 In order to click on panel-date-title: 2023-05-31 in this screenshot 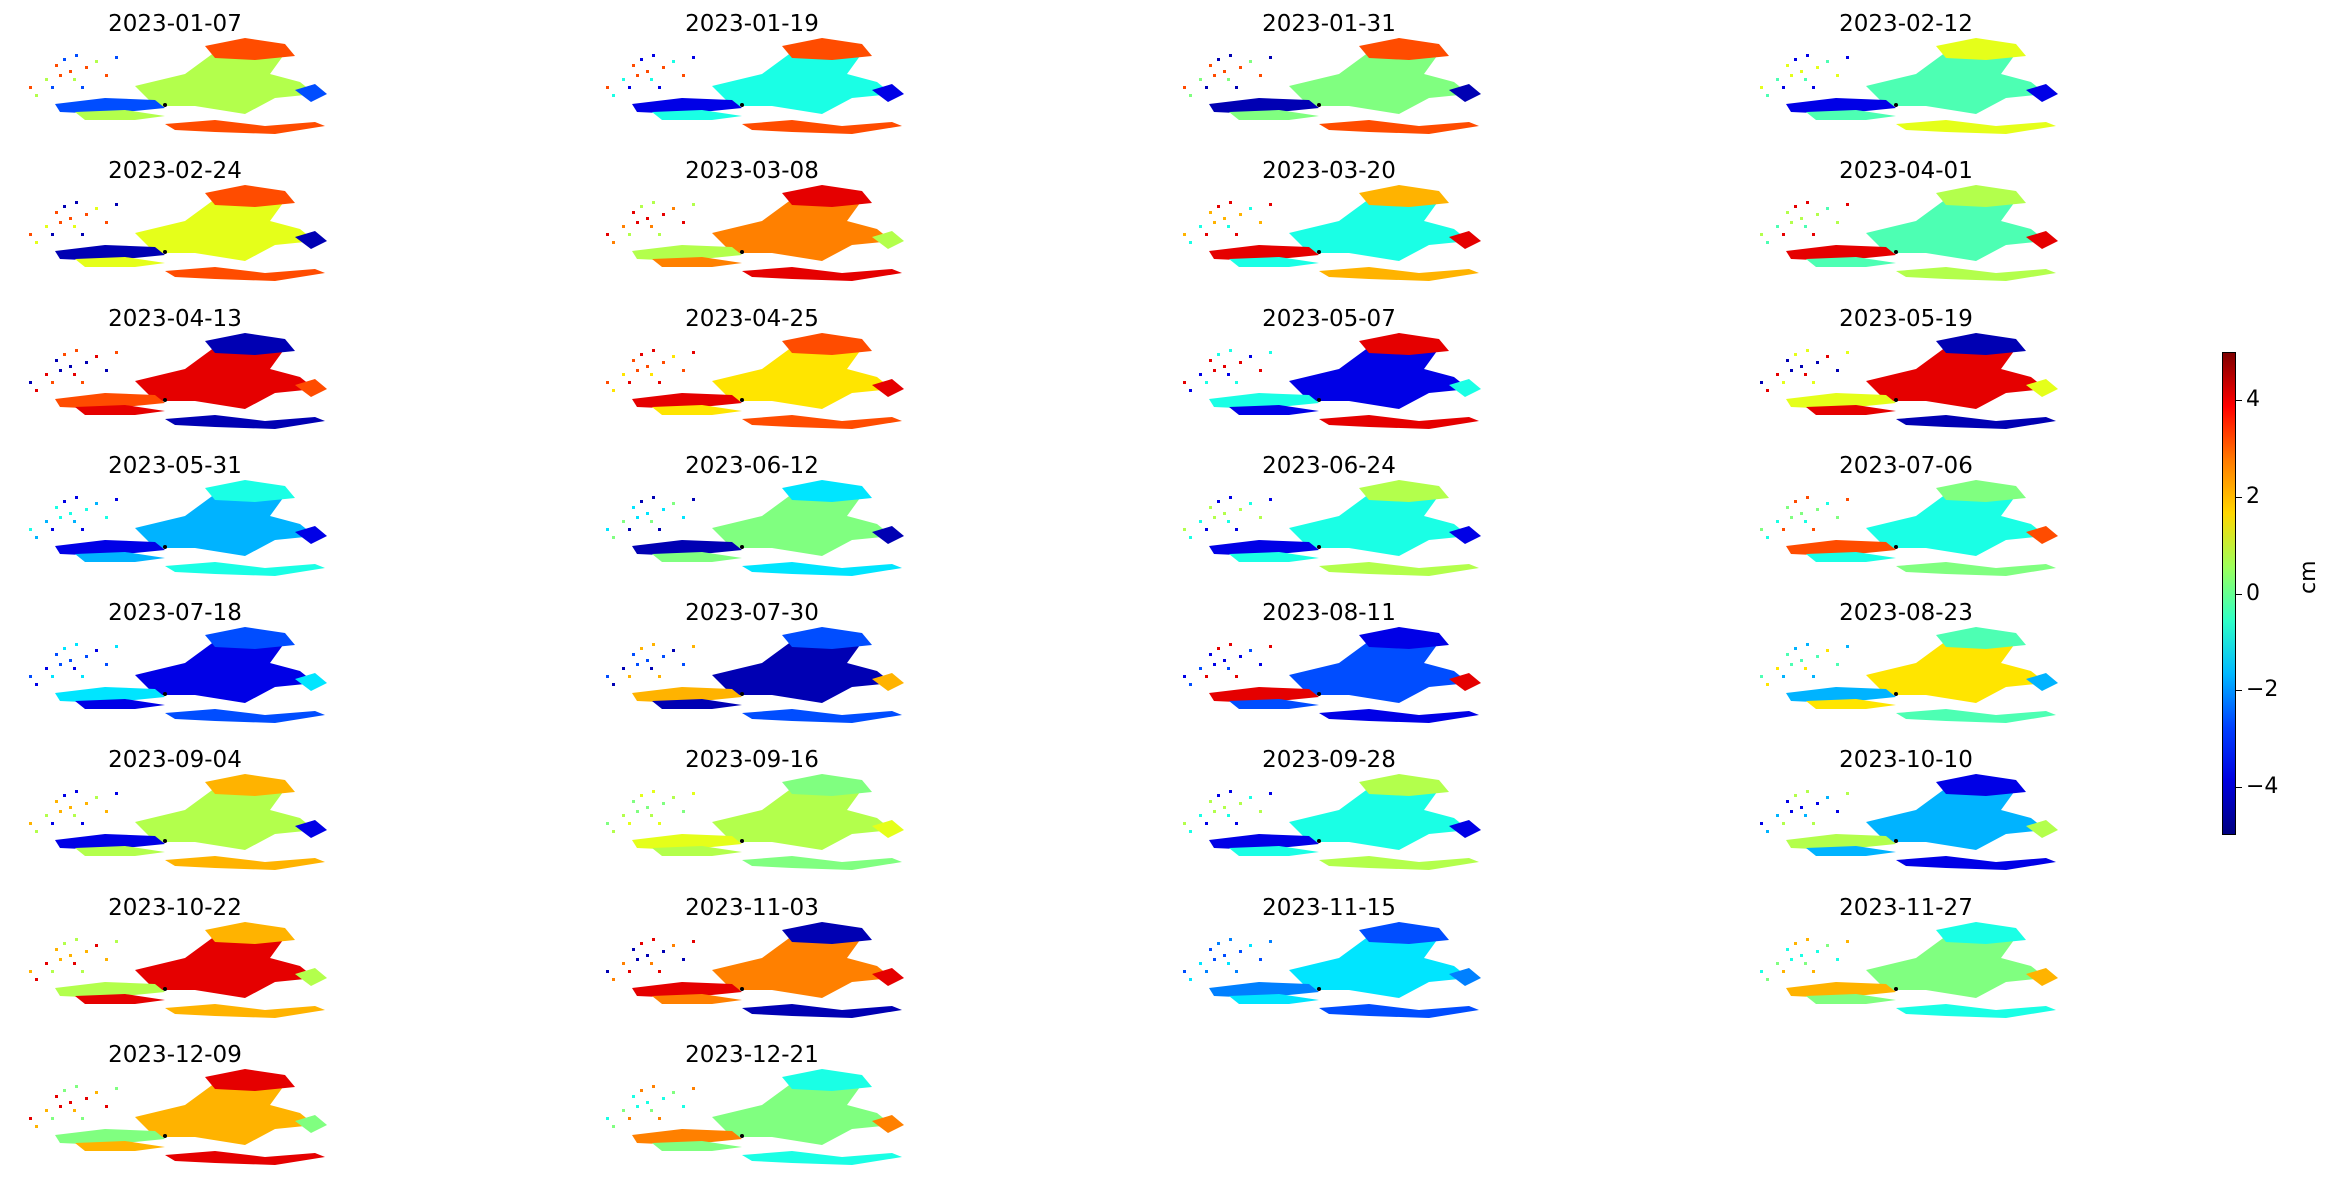, I will do `click(175, 466)`.